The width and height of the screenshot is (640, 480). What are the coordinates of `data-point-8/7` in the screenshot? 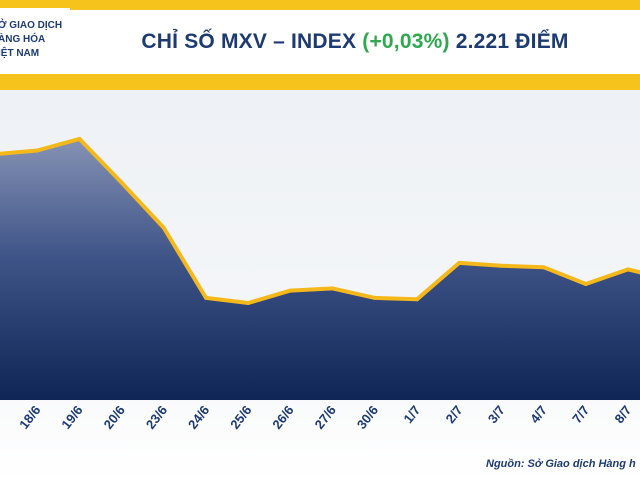 It's located at (628, 269).